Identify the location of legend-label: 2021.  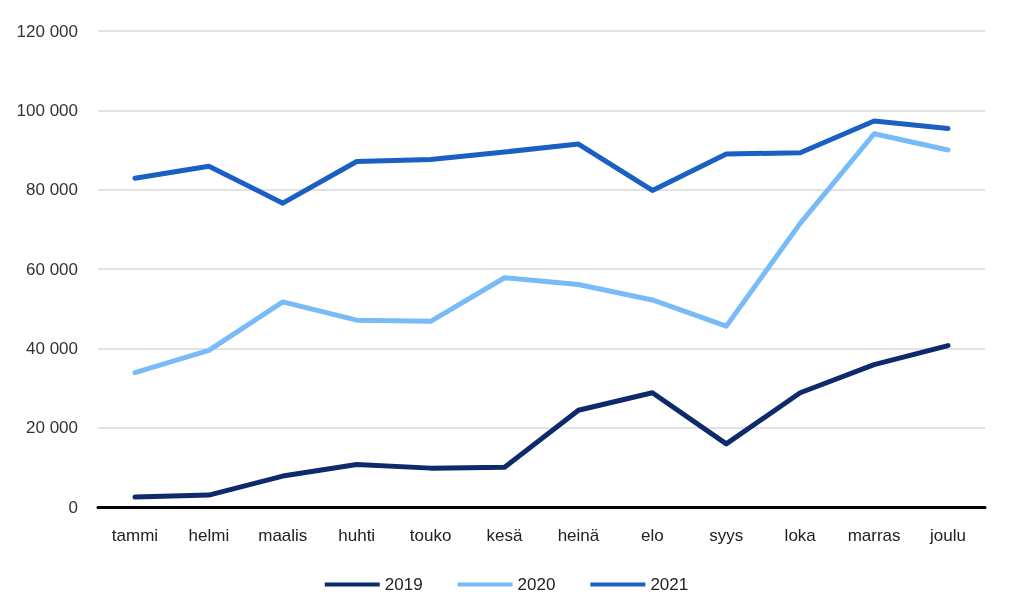
(669, 584).